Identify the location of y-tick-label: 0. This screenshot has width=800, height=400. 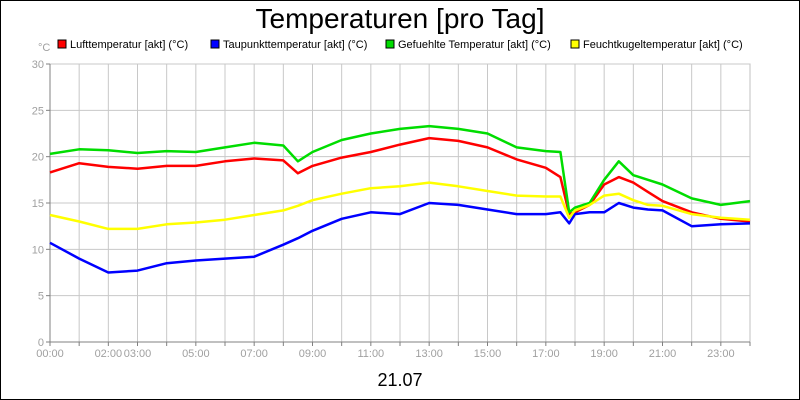
(41, 343).